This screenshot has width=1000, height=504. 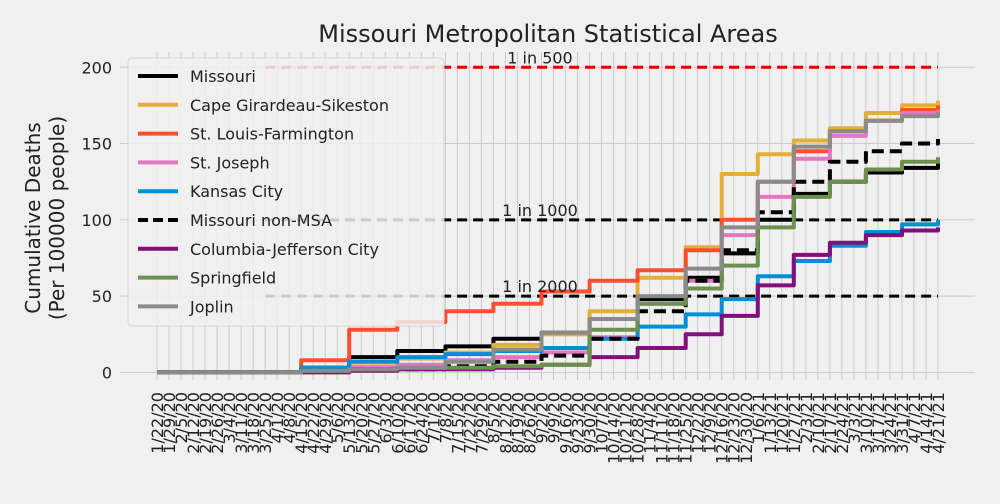 What do you see at coordinates (361, 423) in the screenshot?
I see `x-tick-label: 5/20/20` at bounding box center [361, 423].